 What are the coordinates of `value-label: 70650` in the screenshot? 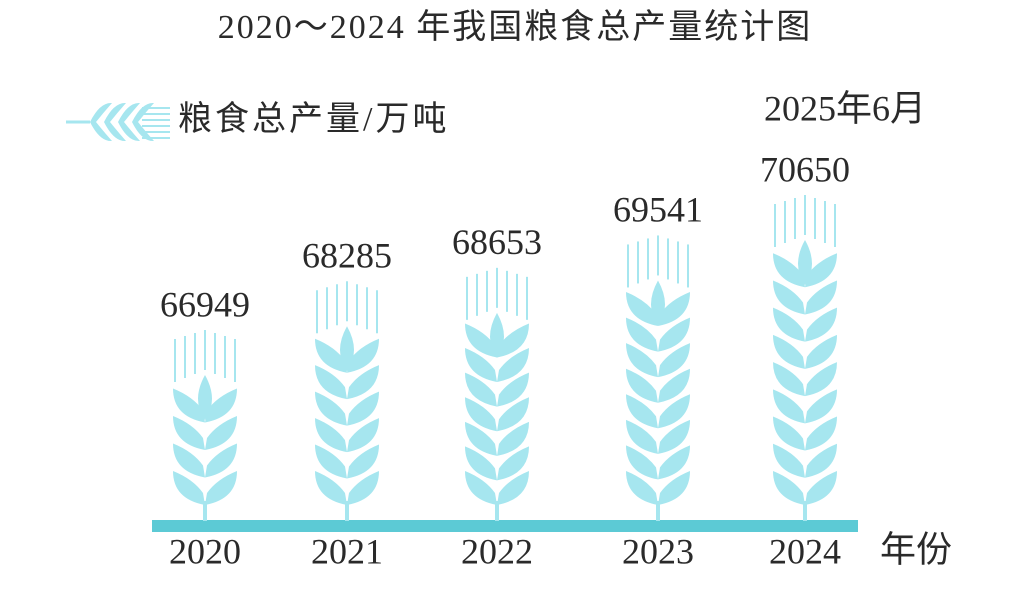 It's located at (805, 169).